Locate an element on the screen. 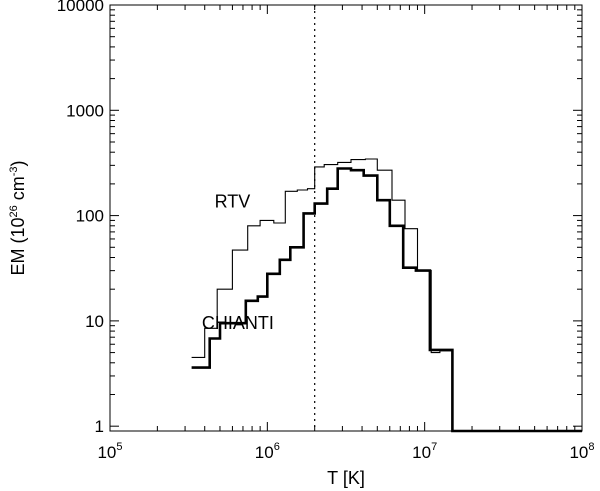 Image resolution: width=600 pixels, height=491 pixels. x-tick-label: 10⁶ is located at coordinates (267, 451).